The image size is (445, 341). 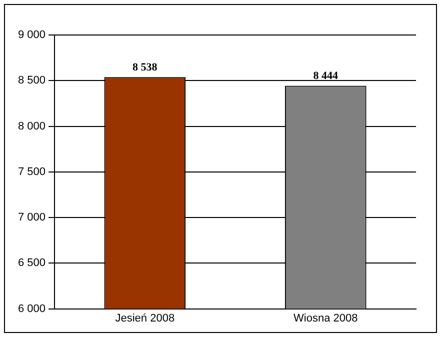 What do you see at coordinates (326, 318) in the screenshot?
I see `x-tick-label: Wiosna 2008` at bounding box center [326, 318].